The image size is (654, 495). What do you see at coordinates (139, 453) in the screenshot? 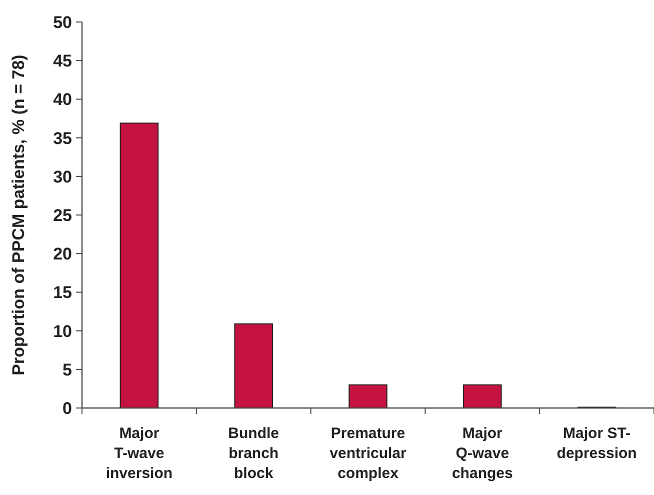
I see `x-tick-label: Major T-wave inversion` at bounding box center [139, 453].